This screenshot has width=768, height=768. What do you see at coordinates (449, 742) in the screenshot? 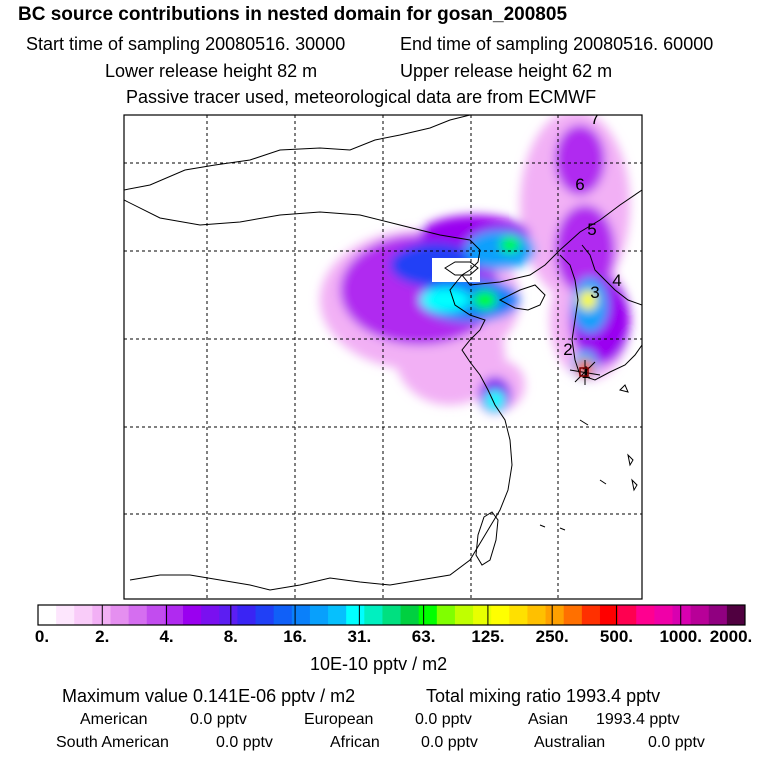
I see `african-value: 0.0 pptv` at bounding box center [449, 742].